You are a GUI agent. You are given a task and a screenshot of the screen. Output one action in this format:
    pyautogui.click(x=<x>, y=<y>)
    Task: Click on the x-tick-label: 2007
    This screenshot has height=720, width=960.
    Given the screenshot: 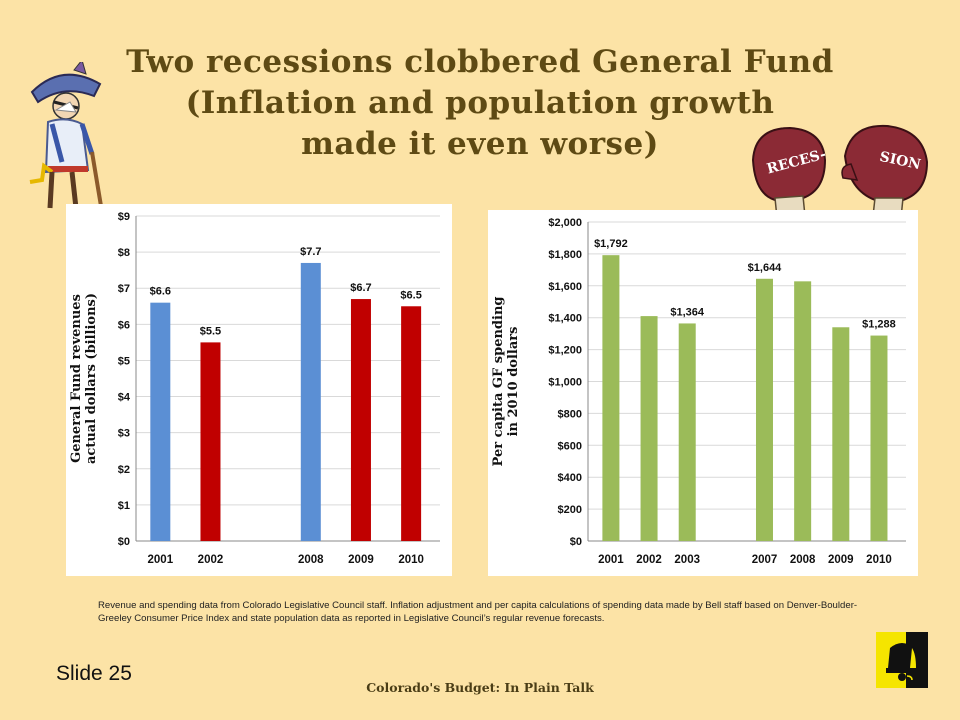 What is the action you would take?
    pyautogui.click(x=765, y=560)
    